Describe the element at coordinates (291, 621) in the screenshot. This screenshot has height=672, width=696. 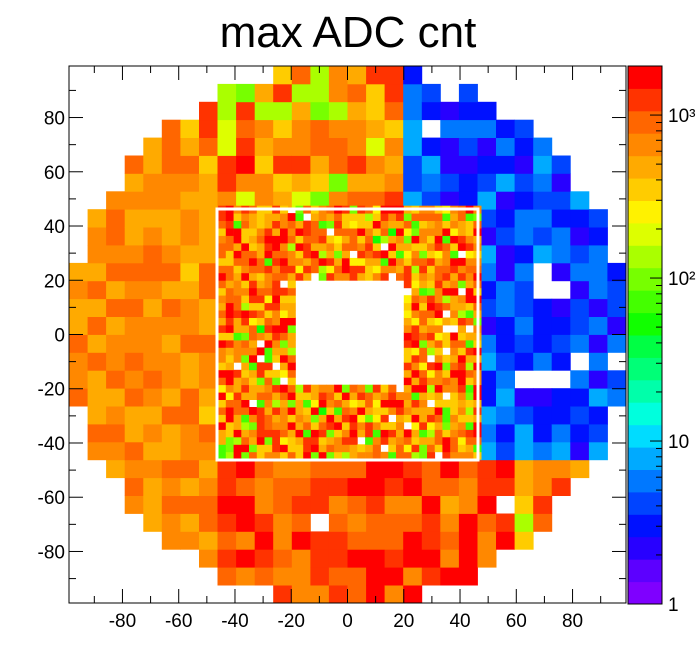
I see `x-tick-label: -20` at that location.